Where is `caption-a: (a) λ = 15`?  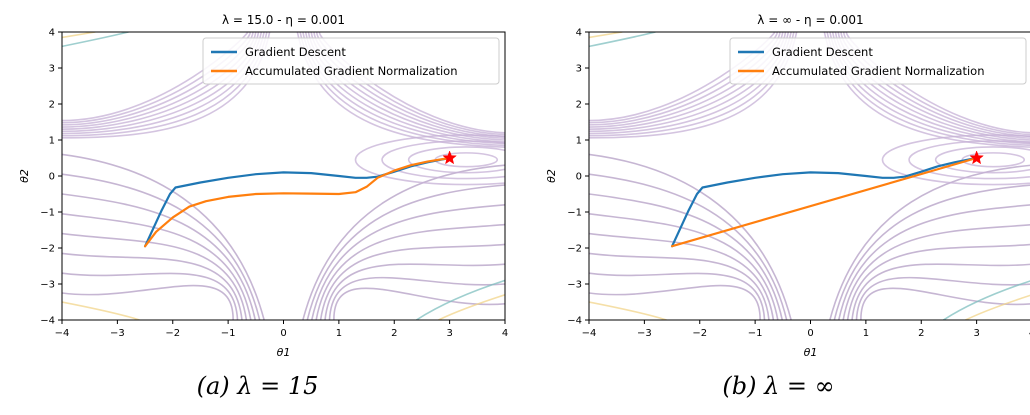 caption-a: (a) λ = 15 is located at coordinates (257, 386).